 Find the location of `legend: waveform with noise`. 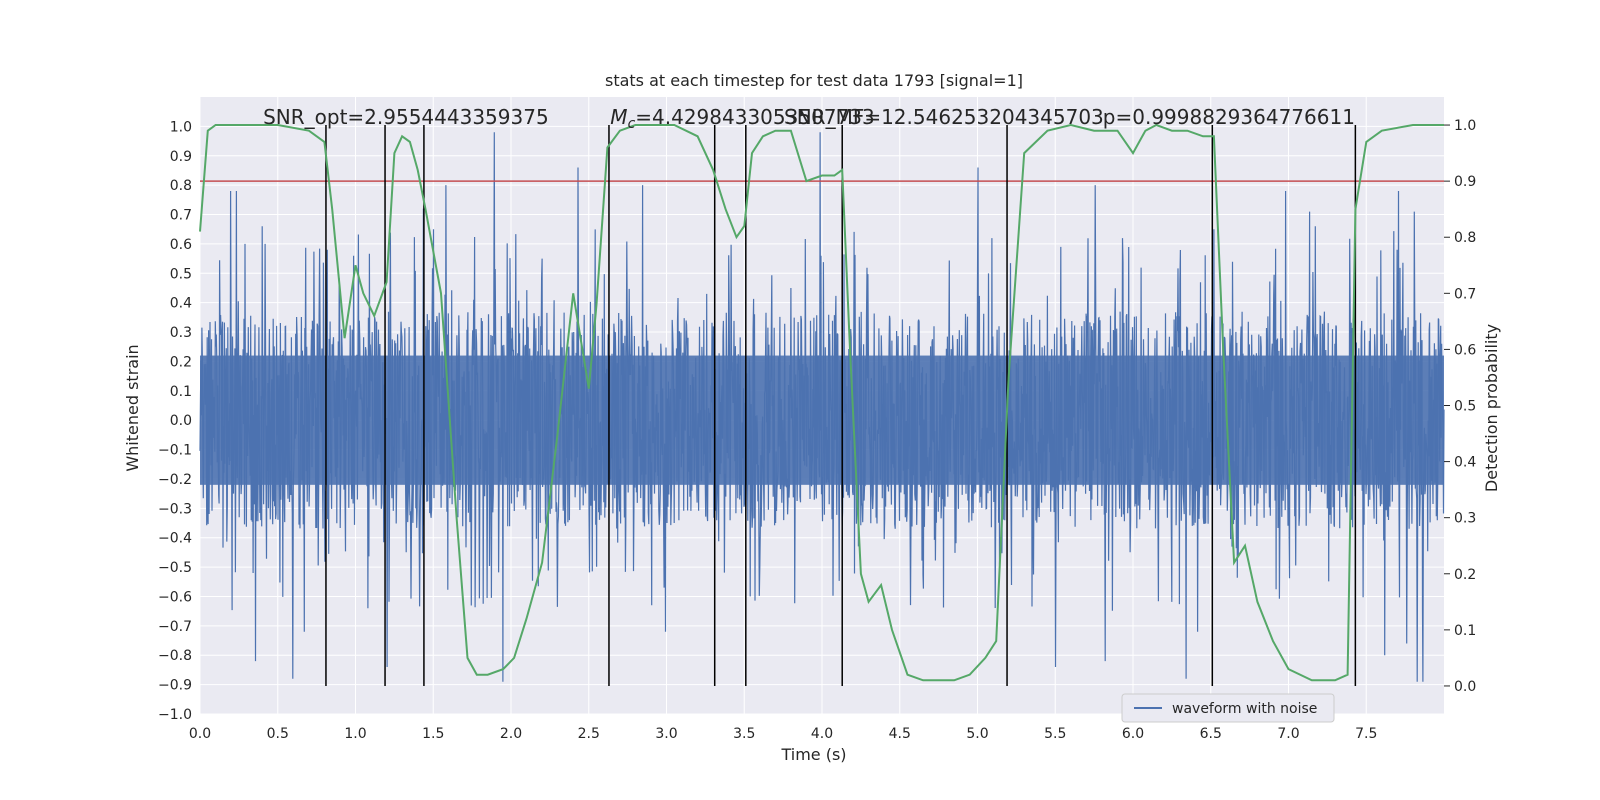

legend: waveform with noise is located at coordinates (1228, 708).